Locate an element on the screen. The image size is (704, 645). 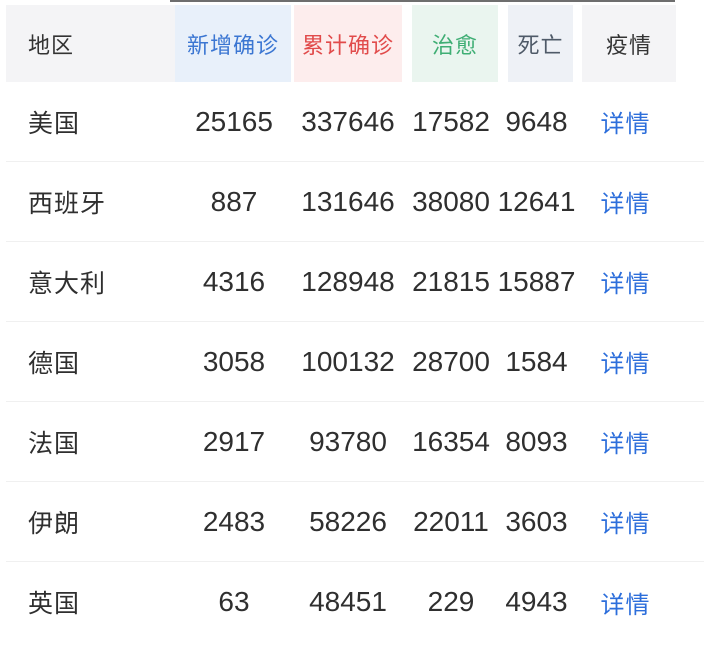
region-name: 西班牙 is located at coordinates (67, 203).